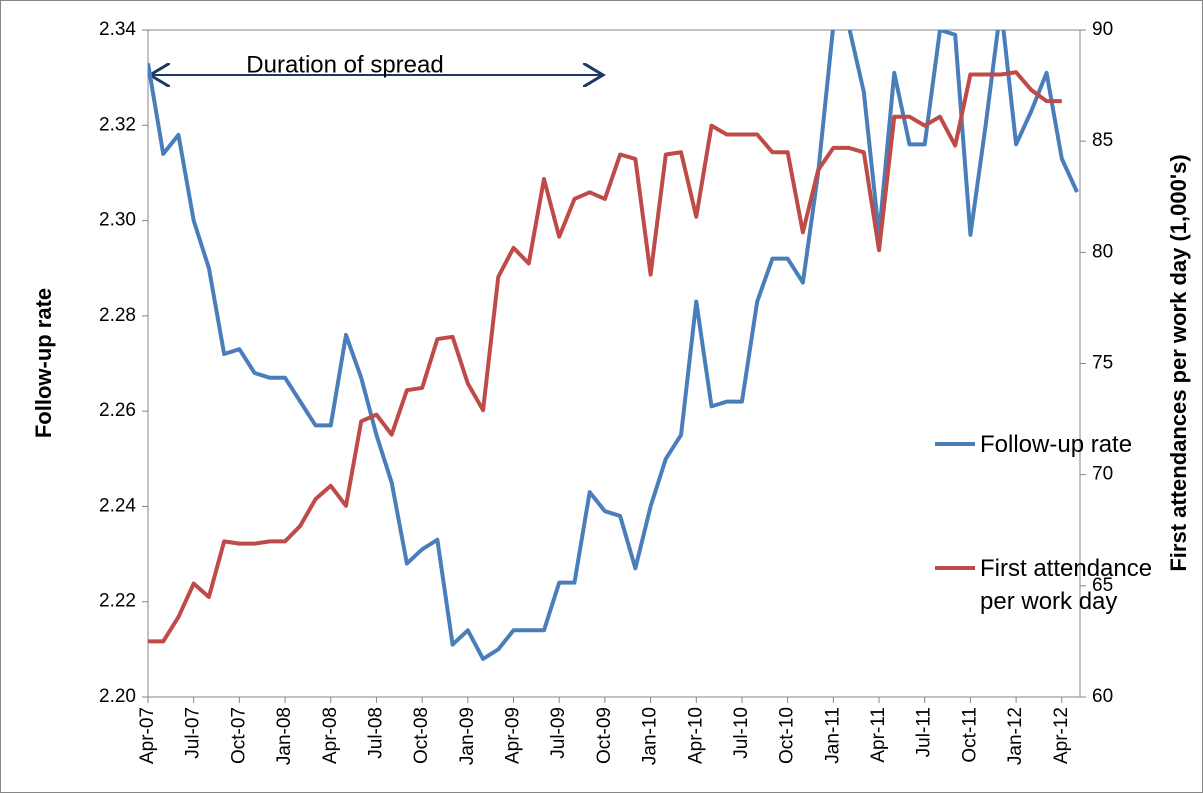  I want to click on y2-tick-label: 60, so click(1102, 696).